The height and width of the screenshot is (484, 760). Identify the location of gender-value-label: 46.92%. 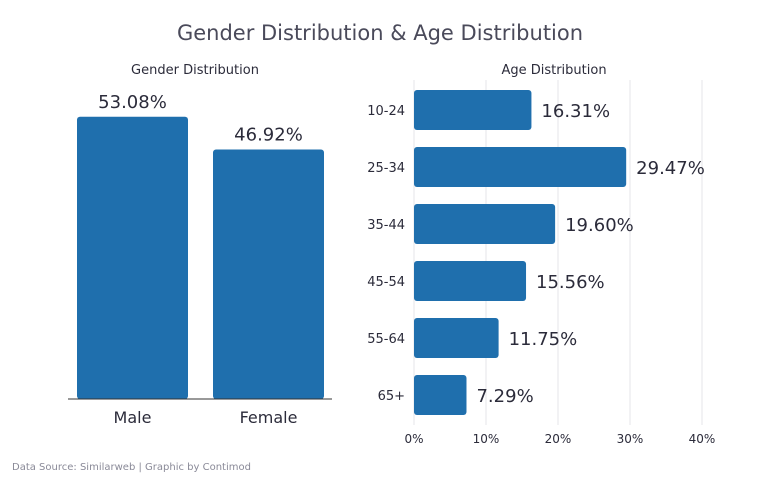
(268, 135).